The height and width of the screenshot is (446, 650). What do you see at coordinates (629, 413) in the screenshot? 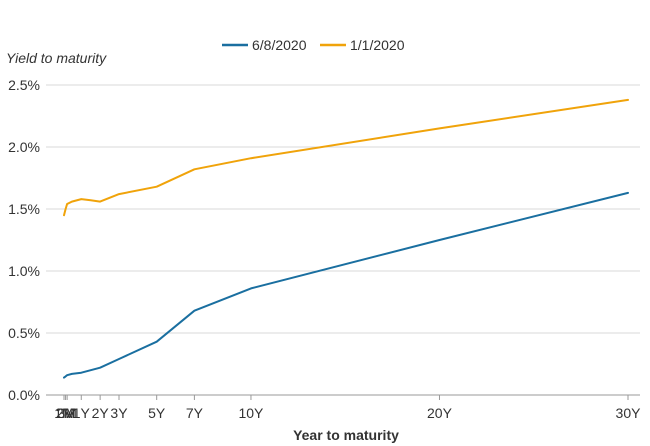
I see `x-tick-label: 30Y` at bounding box center [629, 413].